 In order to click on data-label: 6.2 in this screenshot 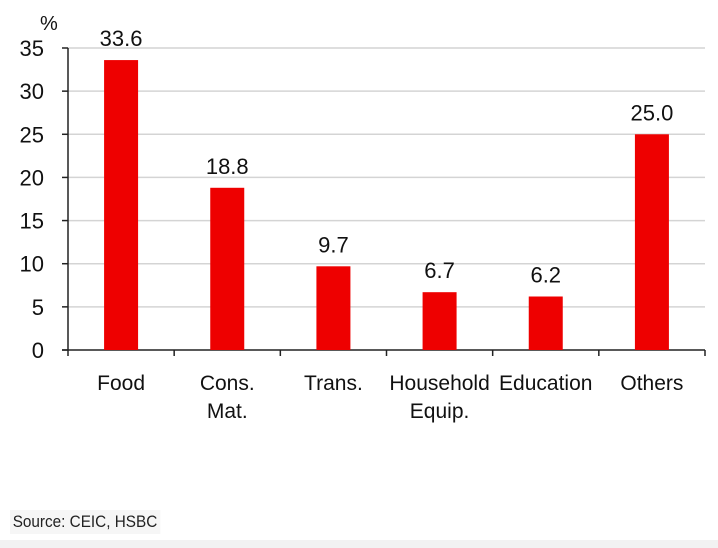, I will do `click(545, 275)`.